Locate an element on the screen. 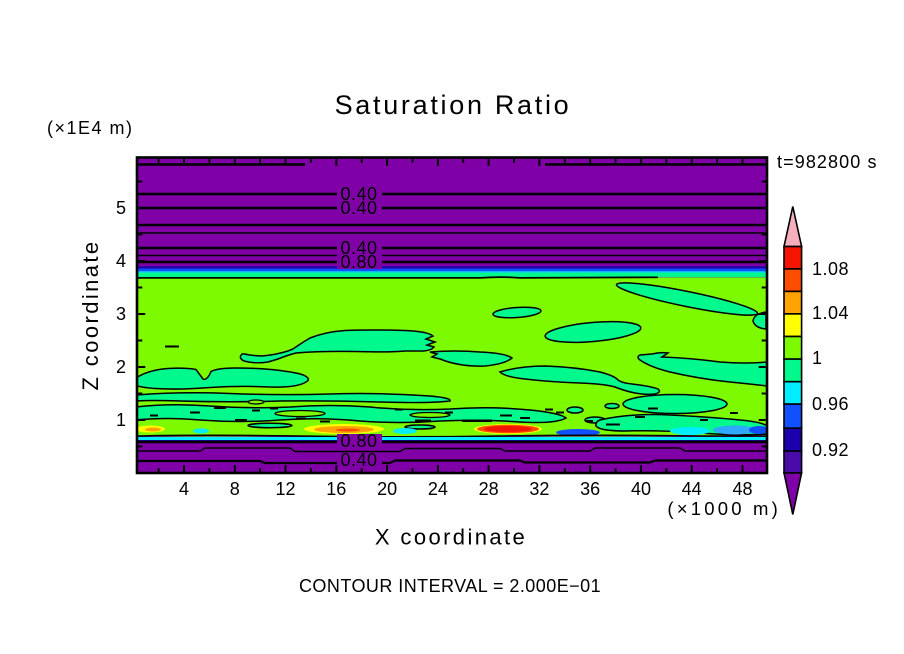 The image size is (904, 654). svg-text: t=982800 s is located at coordinates (827, 162).